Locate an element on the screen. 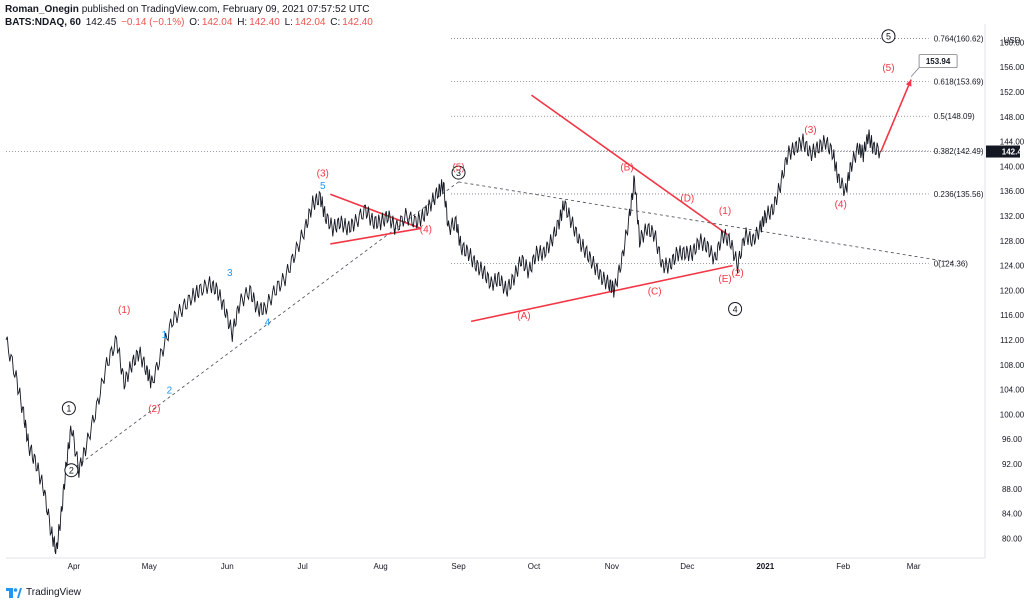  y-tick-label: 116.00 is located at coordinates (1012, 315).